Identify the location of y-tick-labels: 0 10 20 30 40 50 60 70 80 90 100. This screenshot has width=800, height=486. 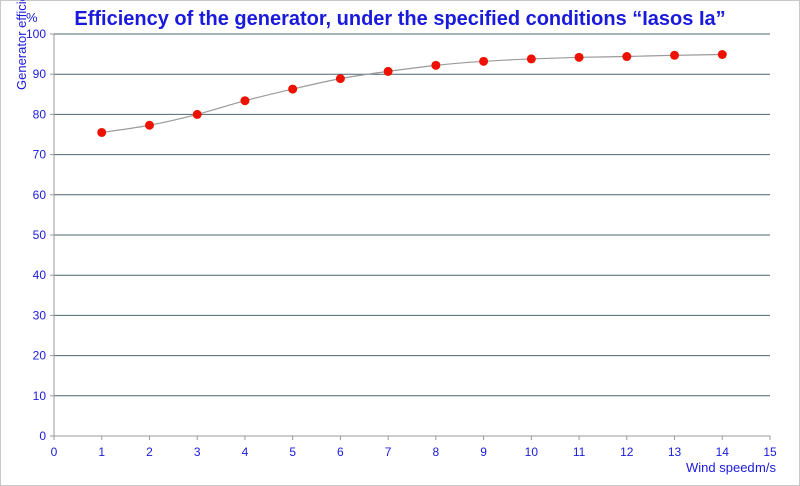
(36, 235).